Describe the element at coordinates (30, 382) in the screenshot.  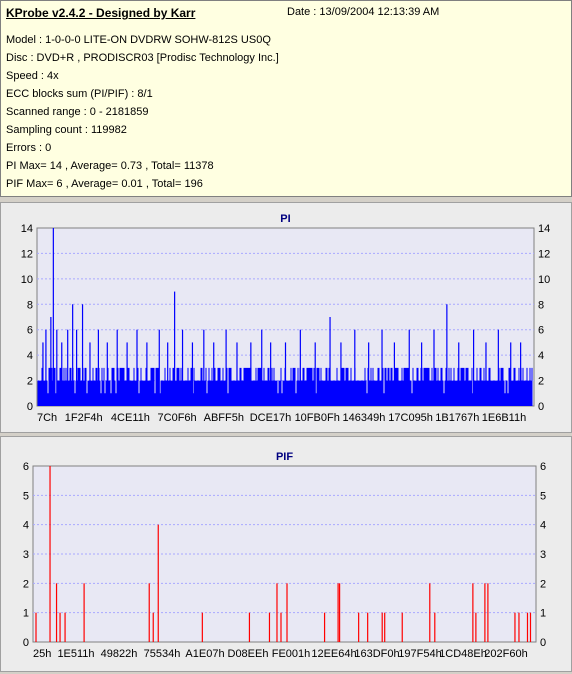
I see `pi-ytick-label-left: 2` at that location.